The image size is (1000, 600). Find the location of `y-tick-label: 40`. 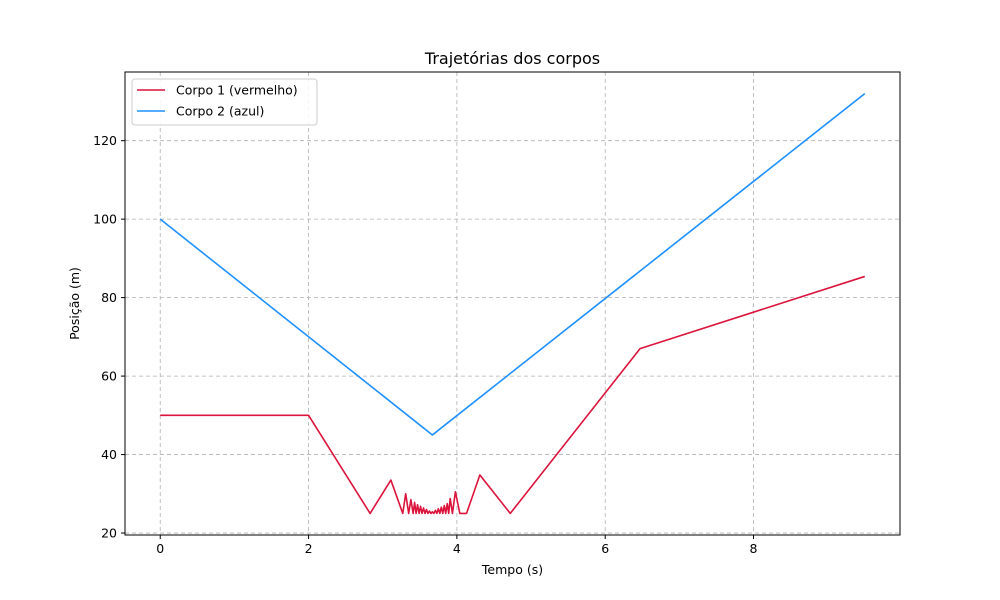

y-tick-label: 40 is located at coordinates (109, 454).